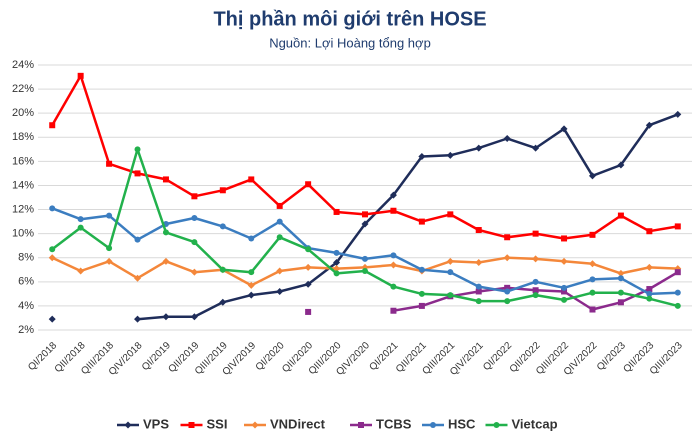 The width and height of the screenshot is (700, 441). I want to click on legend-label: HSC, so click(462, 423).